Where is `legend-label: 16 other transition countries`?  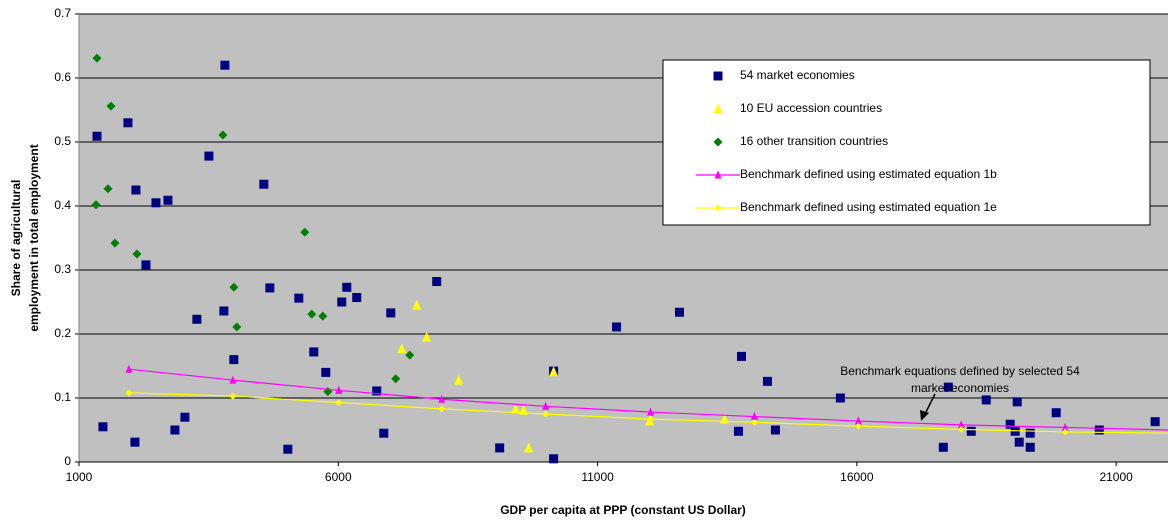 legend-label: 16 other transition countries is located at coordinates (814, 141).